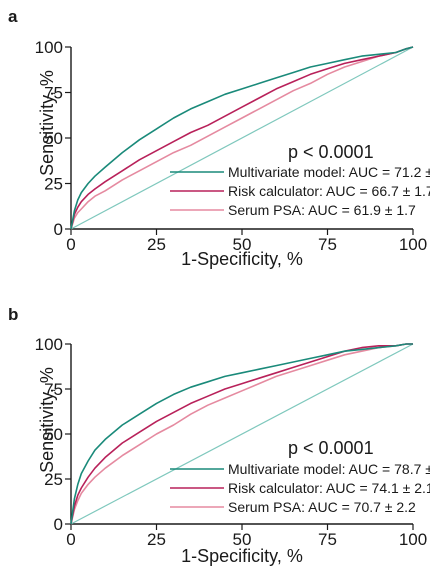 This screenshot has width=430, height=573. I want to click on x-tick-label-a: 25, so click(156, 244).